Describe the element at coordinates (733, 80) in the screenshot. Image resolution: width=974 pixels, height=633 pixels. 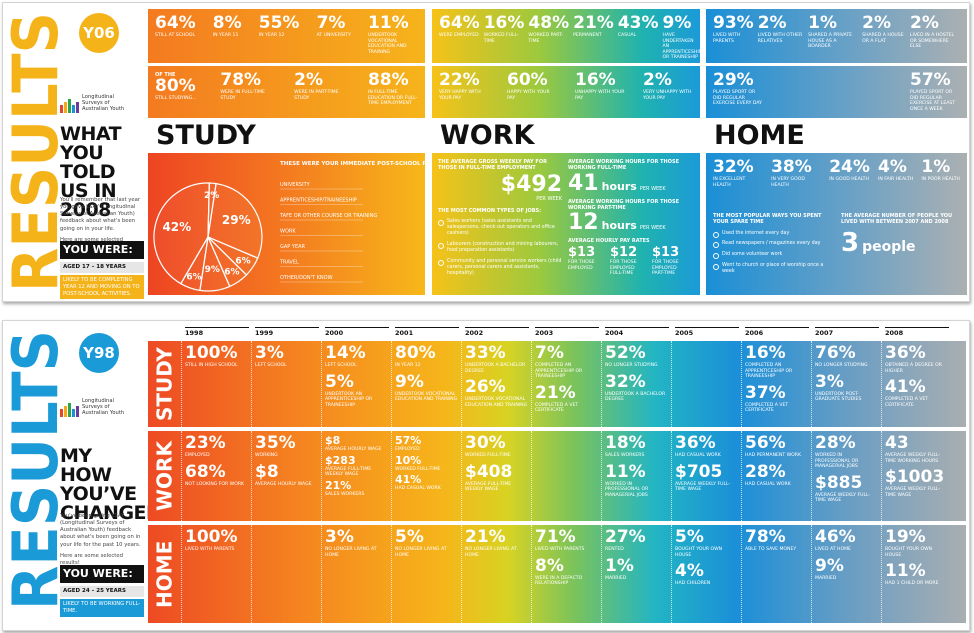
I see `stat-value: 29%` at that location.